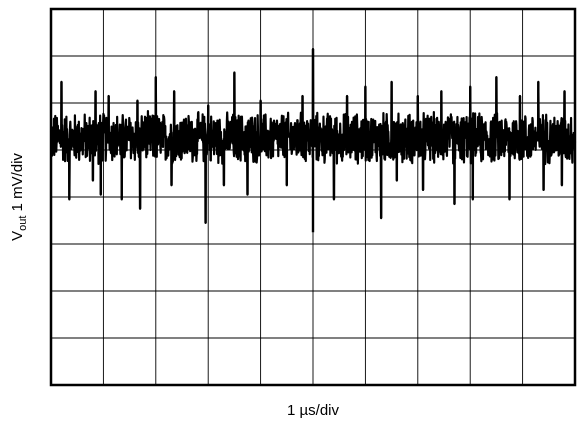 The image size is (583, 422). Describe the element at coordinates (17, 184) in the screenshot. I see `y-axis-label-scale: 1 mV/div` at that location.